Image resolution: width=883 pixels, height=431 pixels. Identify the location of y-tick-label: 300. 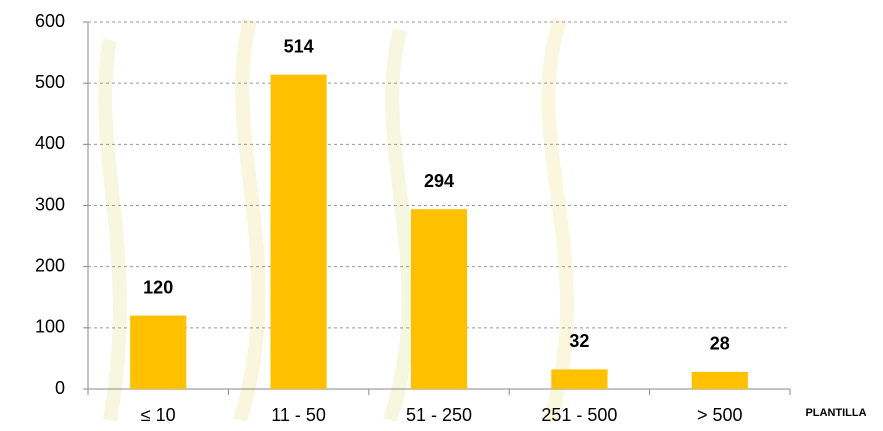
(50, 204).